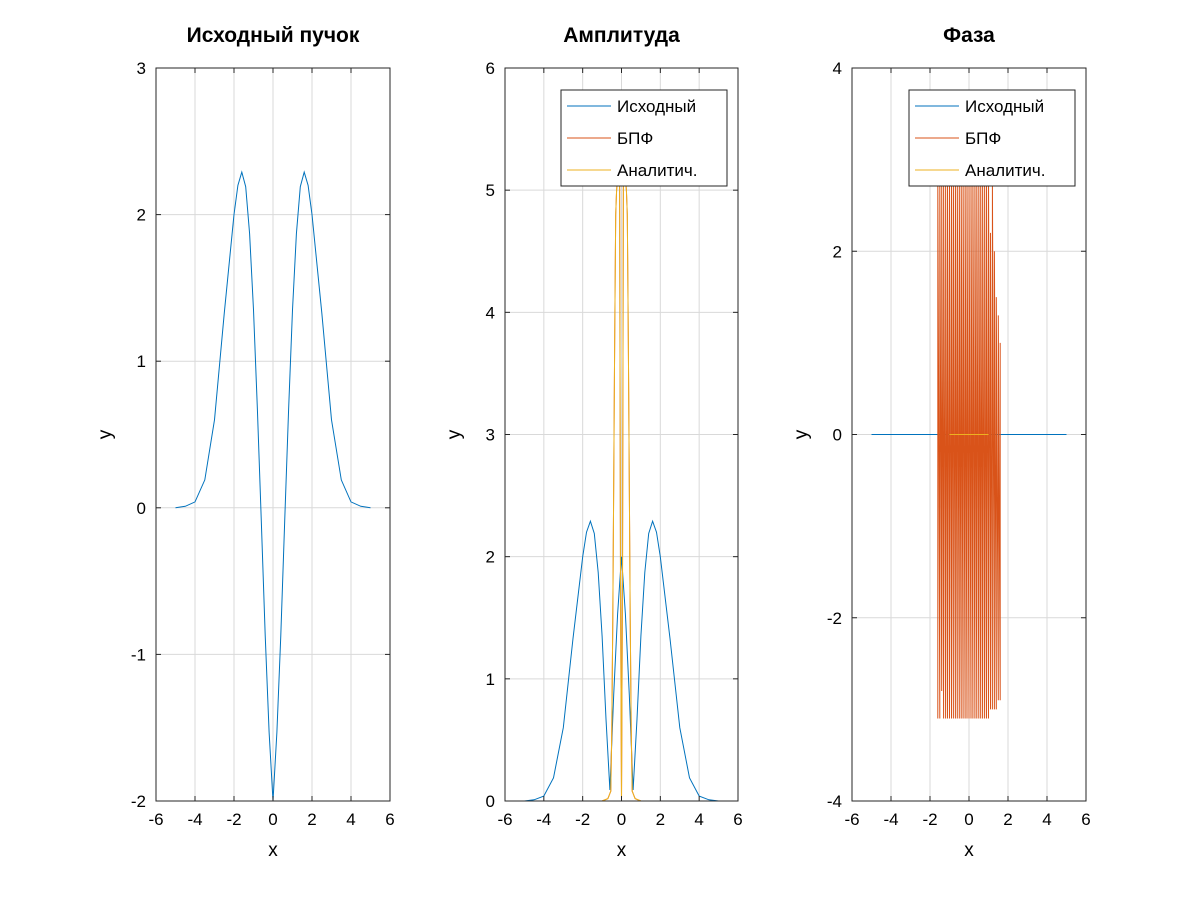 Image resolution: width=1200 pixels, height=900 pixels. I want to click on chart-title: Фаза, so click(969, 35).